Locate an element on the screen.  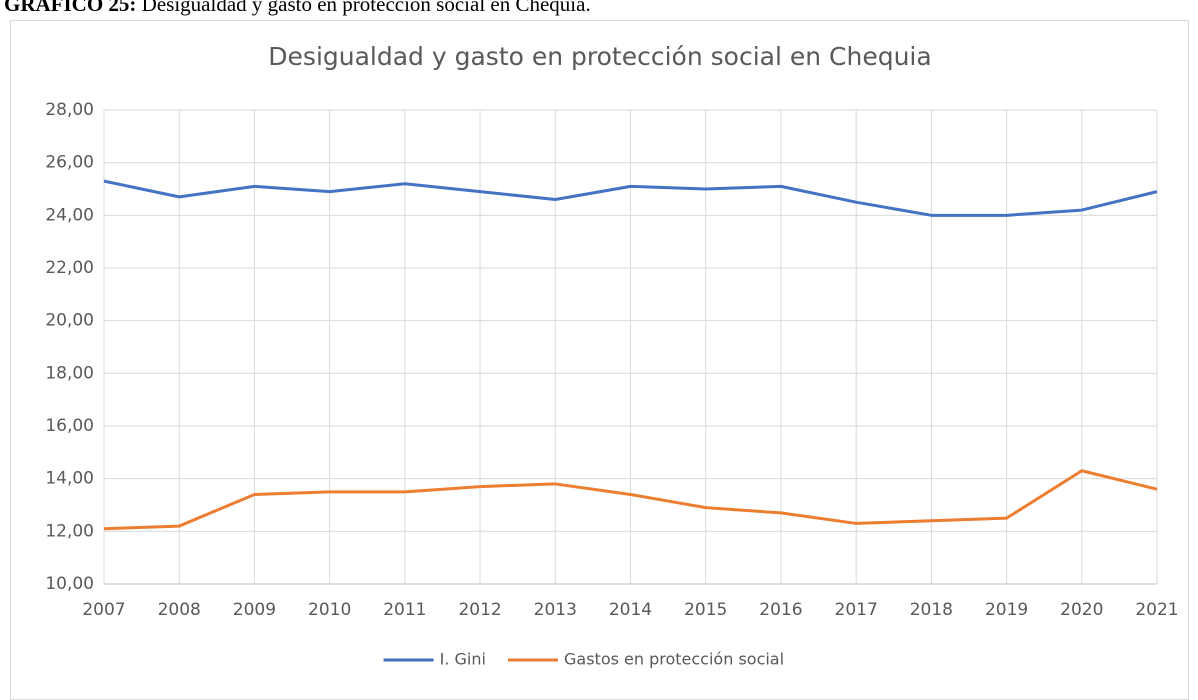
y-tick-label: 12,00 is located at coordinates (69, 531).